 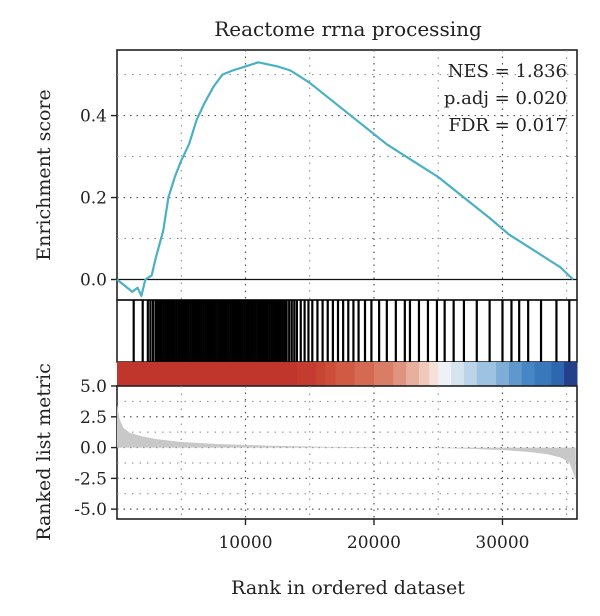 What do you see at coordinates (351, 331) in the screenshot?
I see `gene-hit-bars` at bounding box center [351, 331].